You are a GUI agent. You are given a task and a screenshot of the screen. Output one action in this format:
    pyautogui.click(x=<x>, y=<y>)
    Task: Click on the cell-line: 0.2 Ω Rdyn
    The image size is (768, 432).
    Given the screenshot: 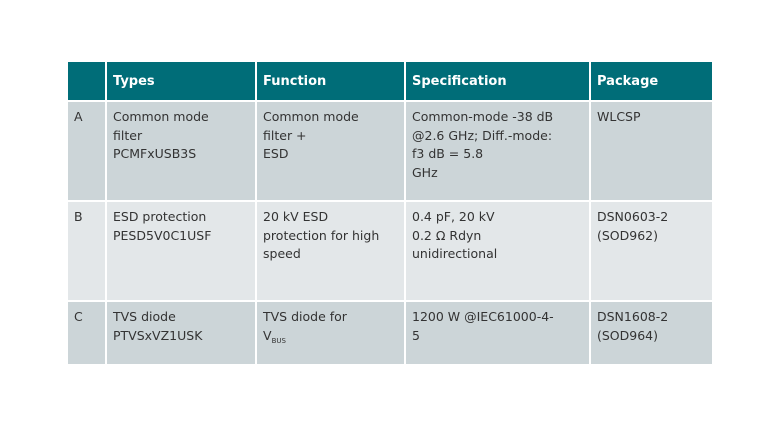 What is the action you would take?
    pyautogui.click(x=447, y=235)
    